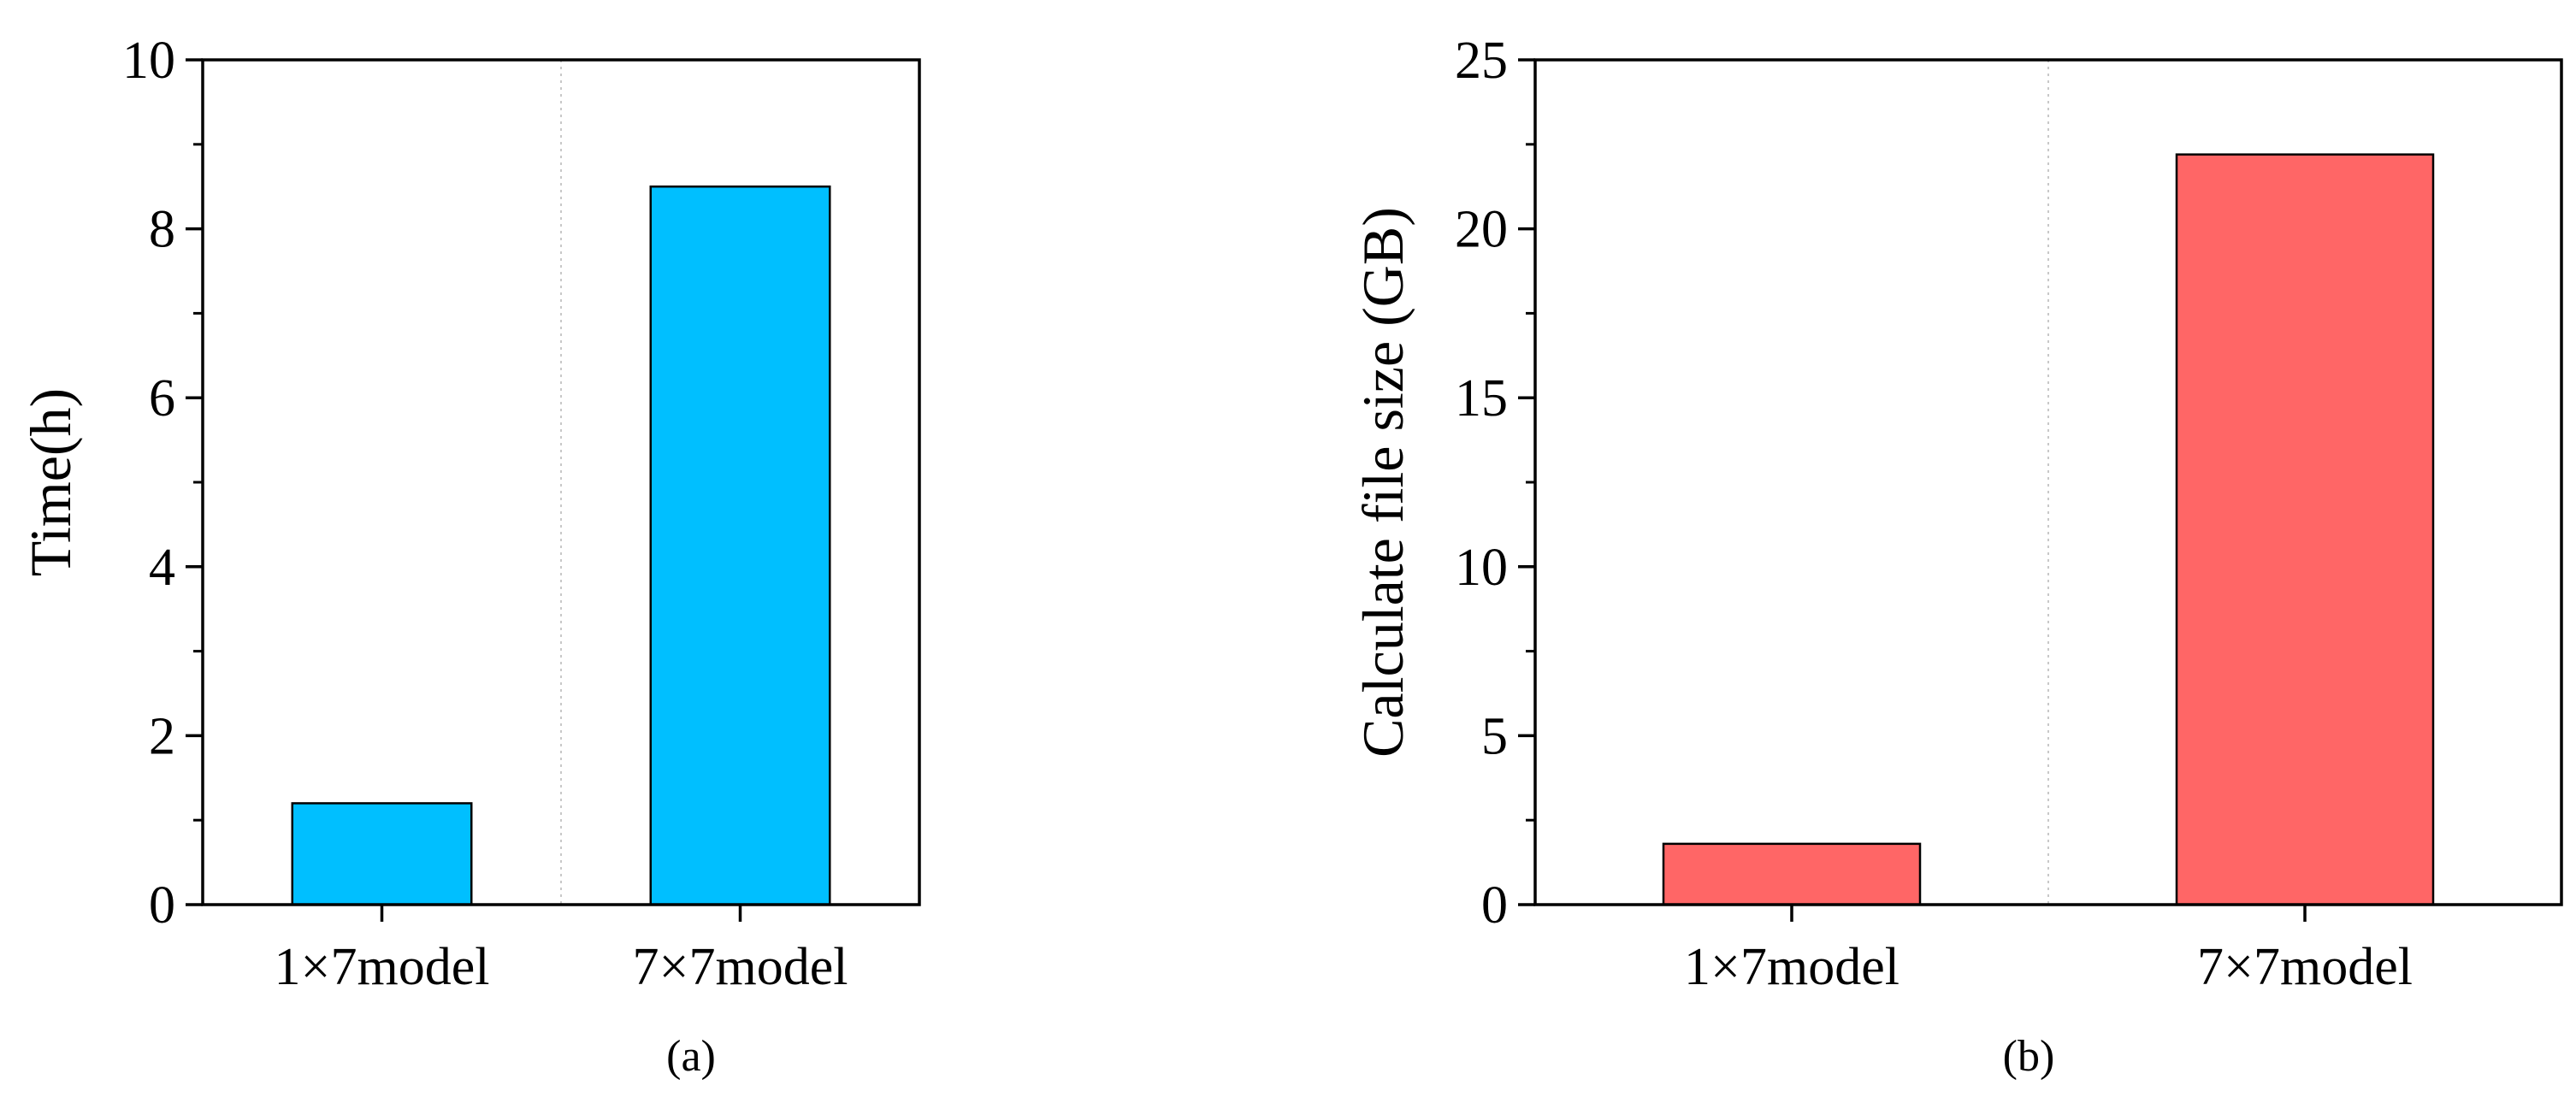  I want to click on y-tick-label: 8, so click(162, 230).